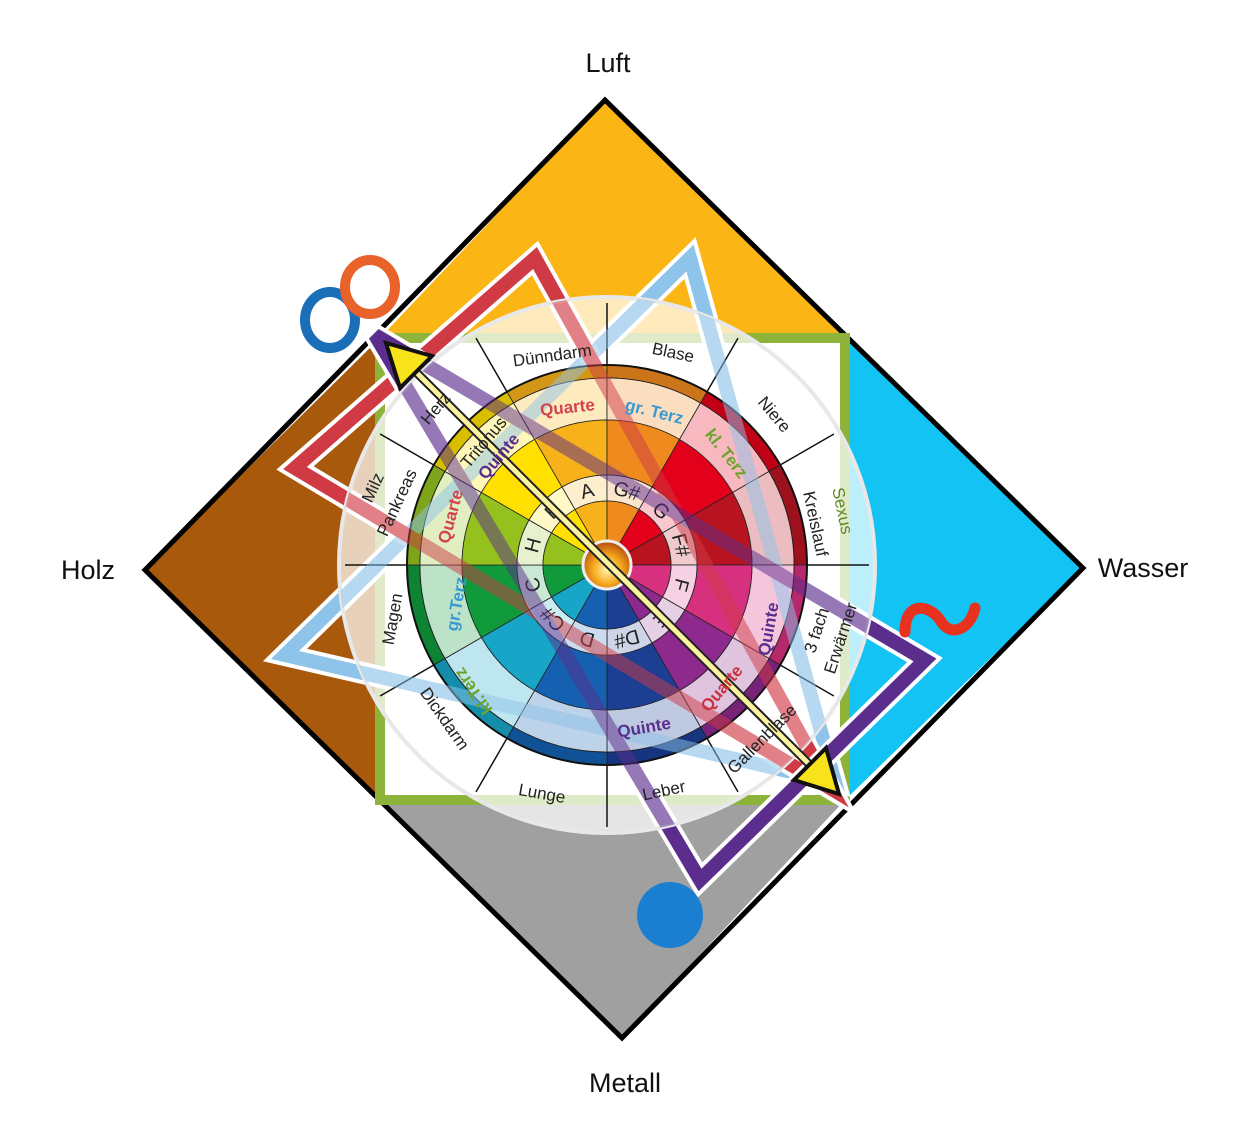 The image size is (1250, 1125). What do you see at coordinates (370, 287) in the screenshot?
I see `infinity-rings-icon-orange` at bounding box center [370, 287].